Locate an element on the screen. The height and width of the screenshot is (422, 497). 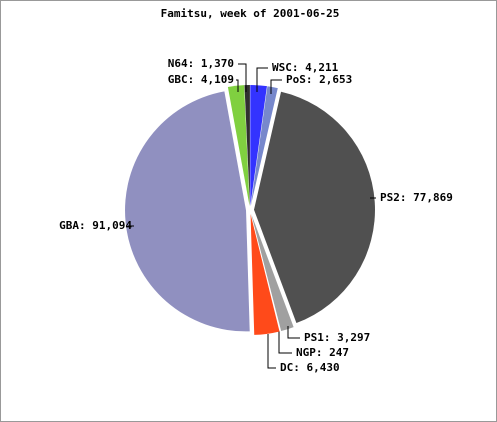
slice-label: PoS: 2,653 is located at coordinates (319, 79).